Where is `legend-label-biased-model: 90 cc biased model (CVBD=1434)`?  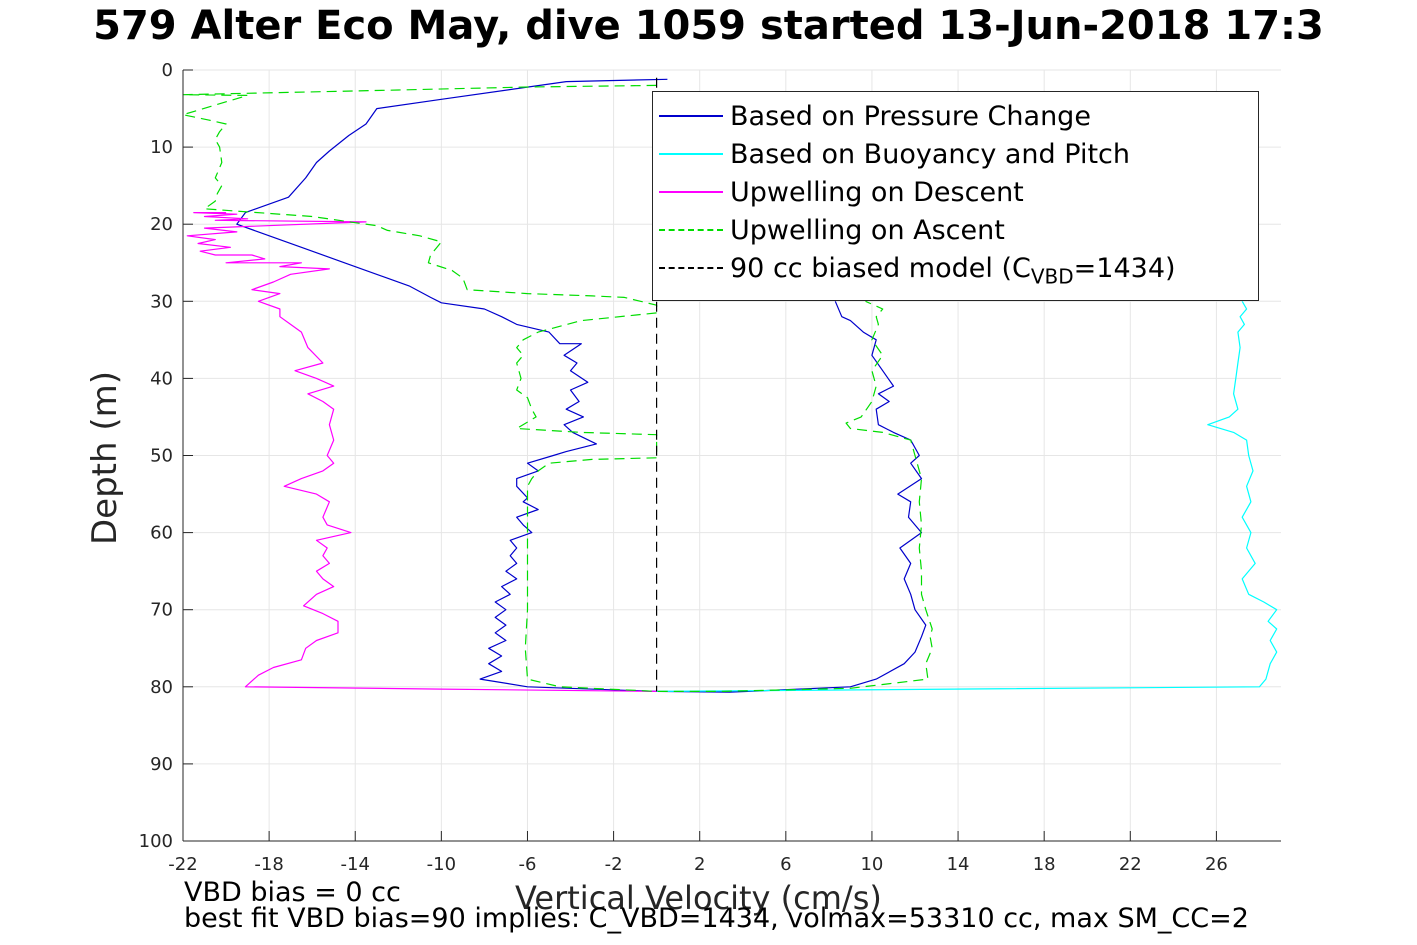
legend-label-biased-model: 90 cc biased model (CVBD=1434) is located at coordinates (953, 270).